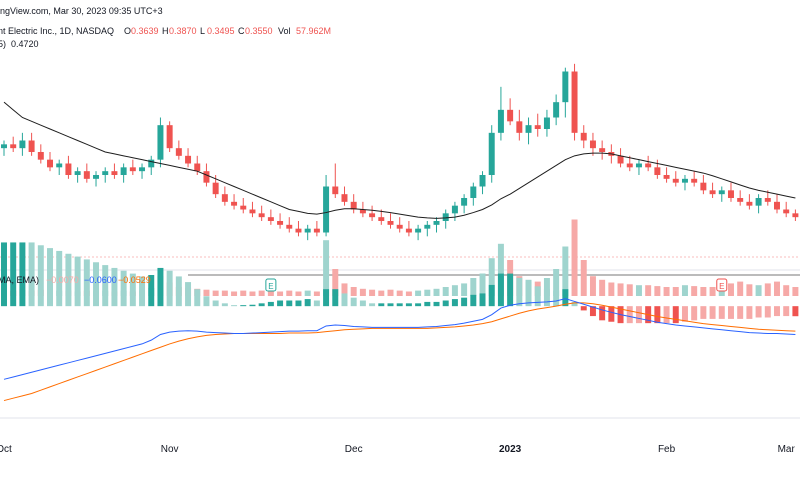 Image resolution: width=800 pixels, height=487 pixels. Describe the element at coordinates (3, 44) in the screenshot. I see `ma-legend-label: 5)` at that location.